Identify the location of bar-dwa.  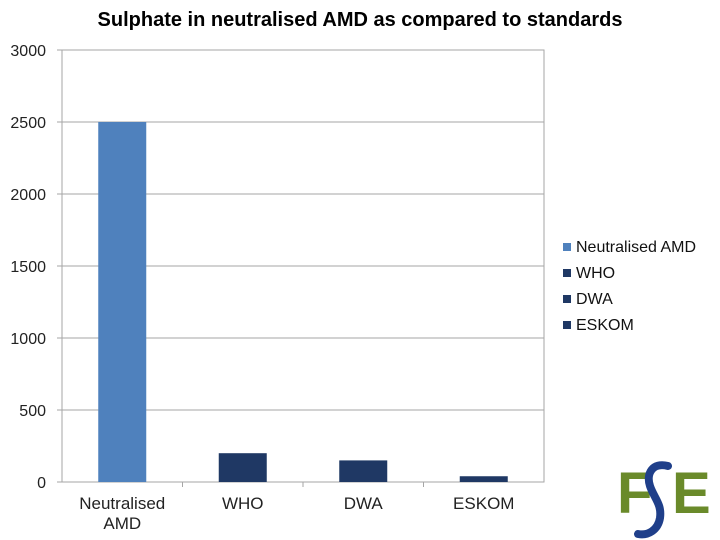
(363, 471).